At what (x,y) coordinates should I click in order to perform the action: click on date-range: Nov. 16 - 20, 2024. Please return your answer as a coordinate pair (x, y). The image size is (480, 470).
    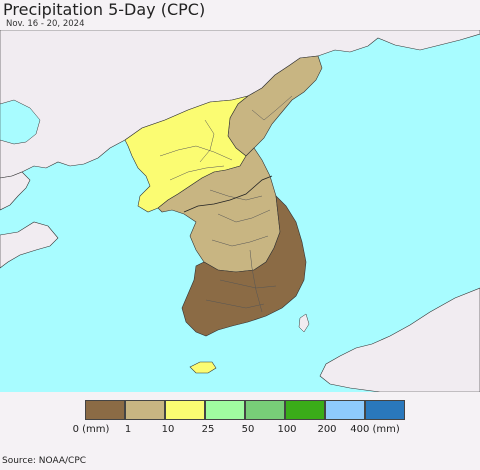
    Looking at the image, I should click on (45, 24).